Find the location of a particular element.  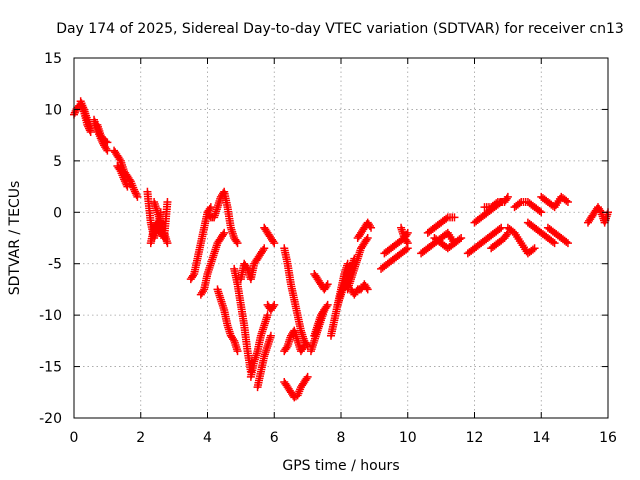

x-tick-labels: 0 2 4 6 8 10 12 14 16 is located at coordinates (343, 438).